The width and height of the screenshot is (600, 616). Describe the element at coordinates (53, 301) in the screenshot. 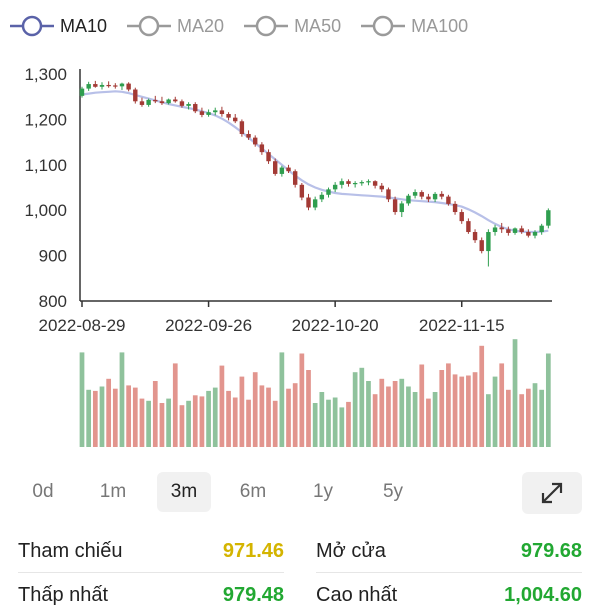

I see `y-tick-label: 800` at that location.